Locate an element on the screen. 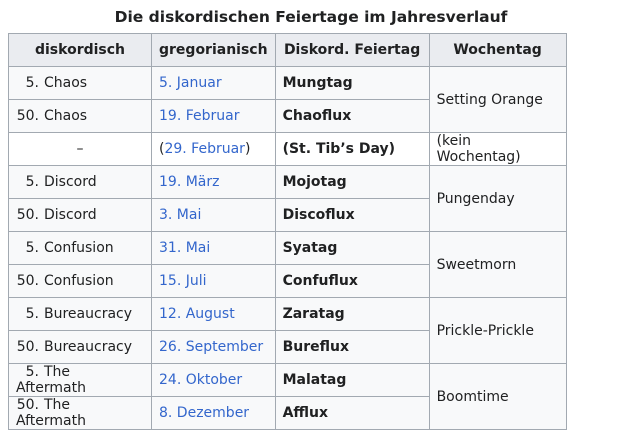 This screenshot has height=441, width=622. gregorian-date-link: 26. September is located at coordinates (211, 347).